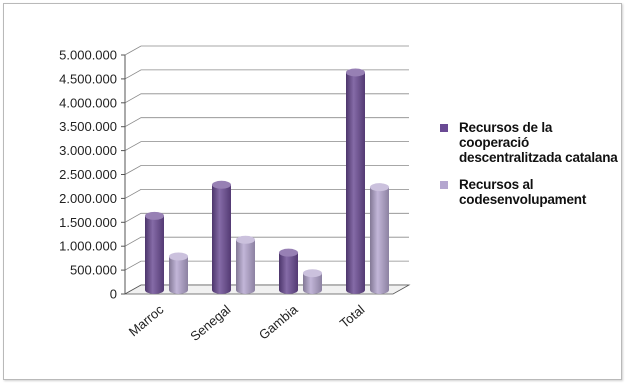  I want to click on y-tick-label: 0, so click(113, 294).